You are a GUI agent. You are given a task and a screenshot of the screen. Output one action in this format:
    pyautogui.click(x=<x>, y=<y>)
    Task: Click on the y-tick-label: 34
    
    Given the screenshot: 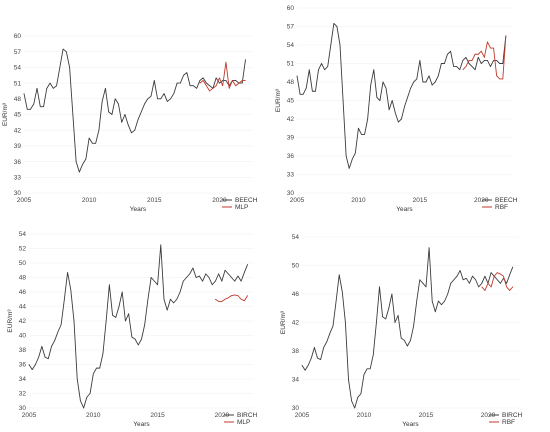 What is the action you would take?
    pyautogui.click(x=296, y=380)
    